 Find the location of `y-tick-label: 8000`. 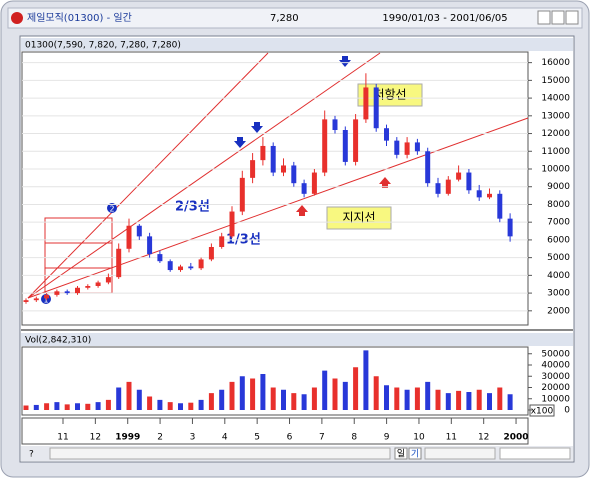

y-tick-label: 8000 is located at coordinates (558, 205).